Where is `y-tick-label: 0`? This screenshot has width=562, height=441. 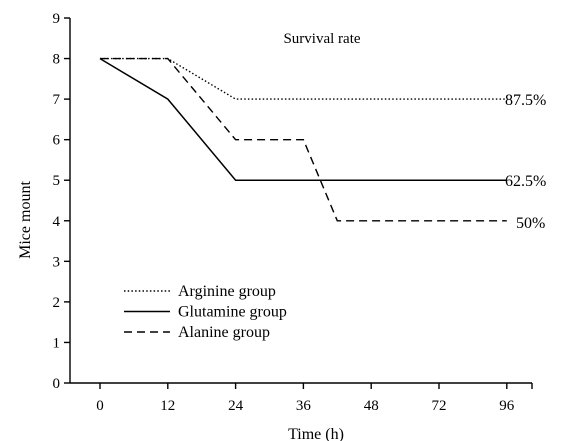
y-tick-label: 0 is located at coordinates (57, 384).